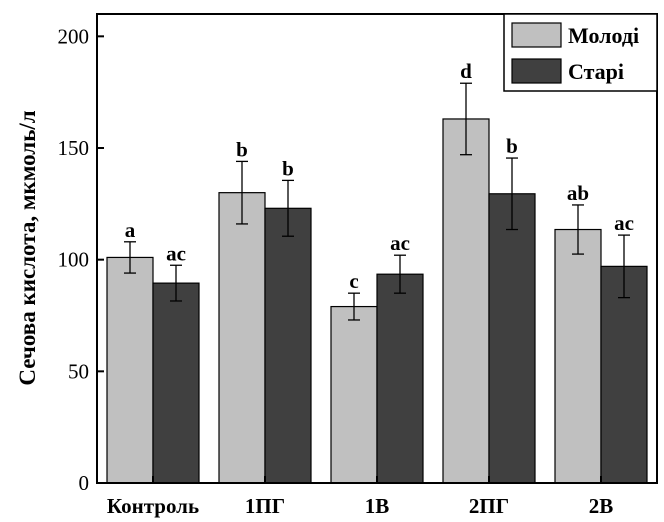 This screenshot has height=522, width=664. Describe the element at coordinates (466, 71) in the screenshot. I see `significance-label-0-3: d` at that location.